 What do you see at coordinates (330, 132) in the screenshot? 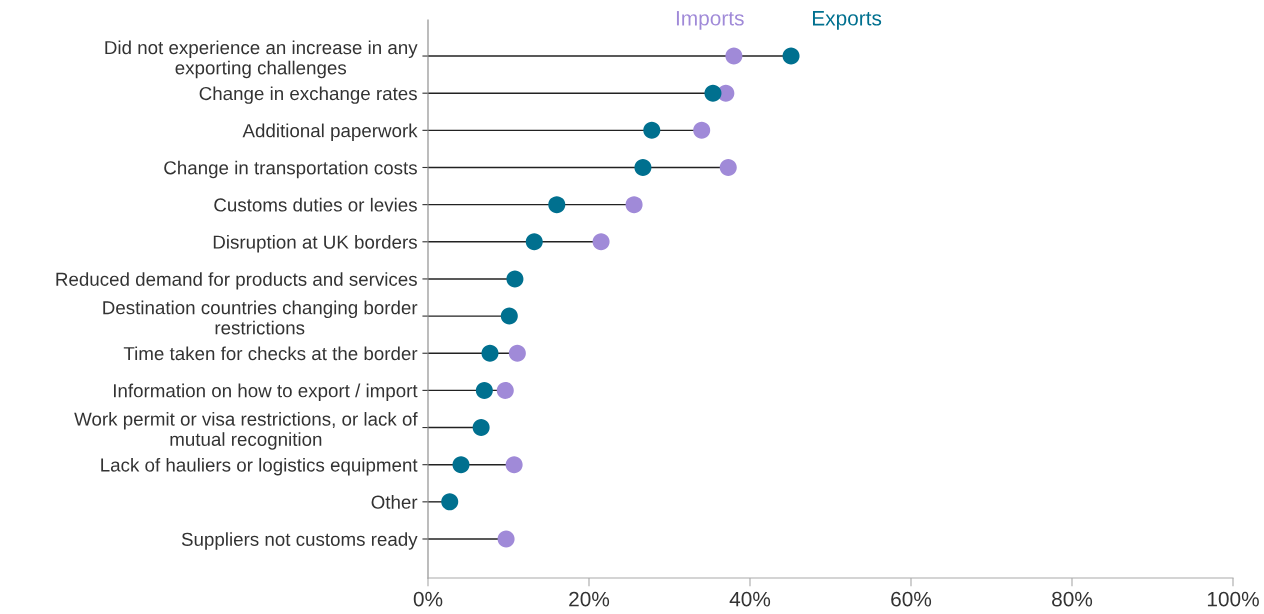
I see `y-tick-label: Additional paperwork` at bounding box center [330, 132].